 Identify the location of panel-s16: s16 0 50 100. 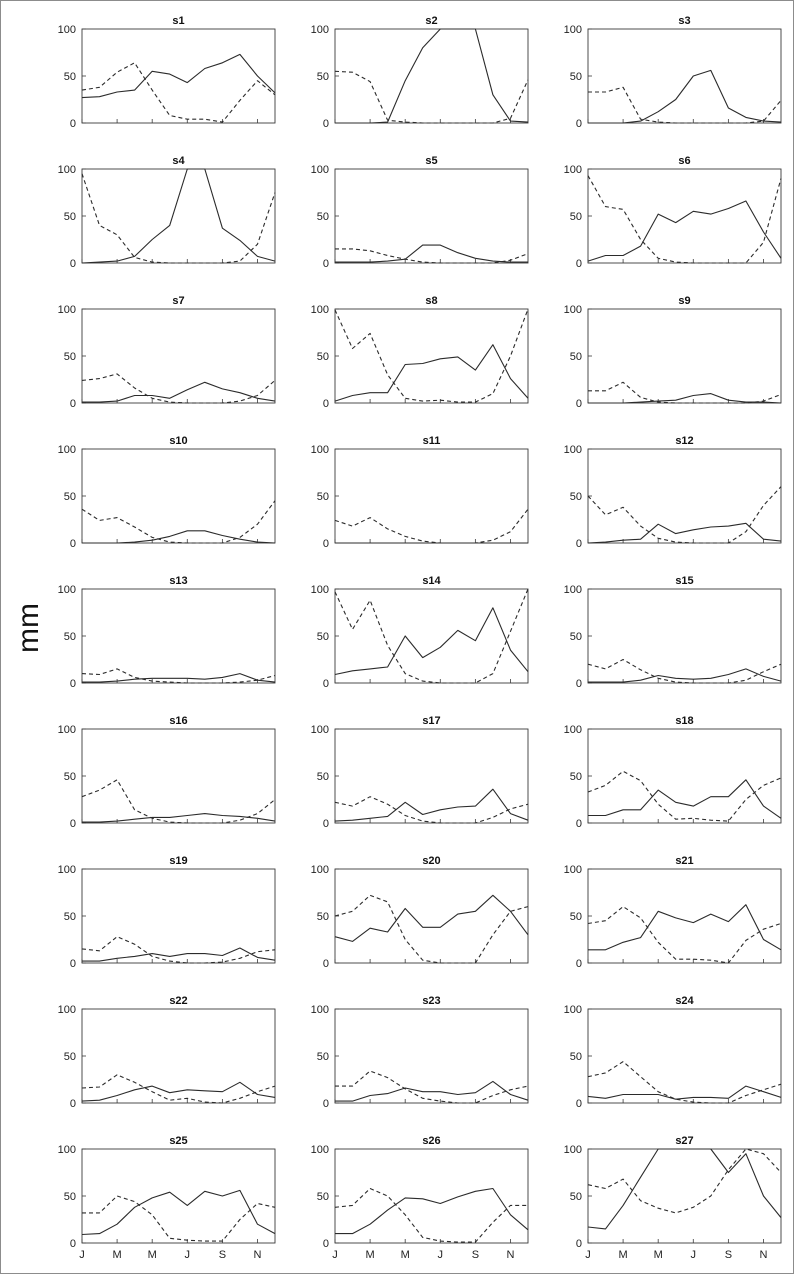
(167, 772).